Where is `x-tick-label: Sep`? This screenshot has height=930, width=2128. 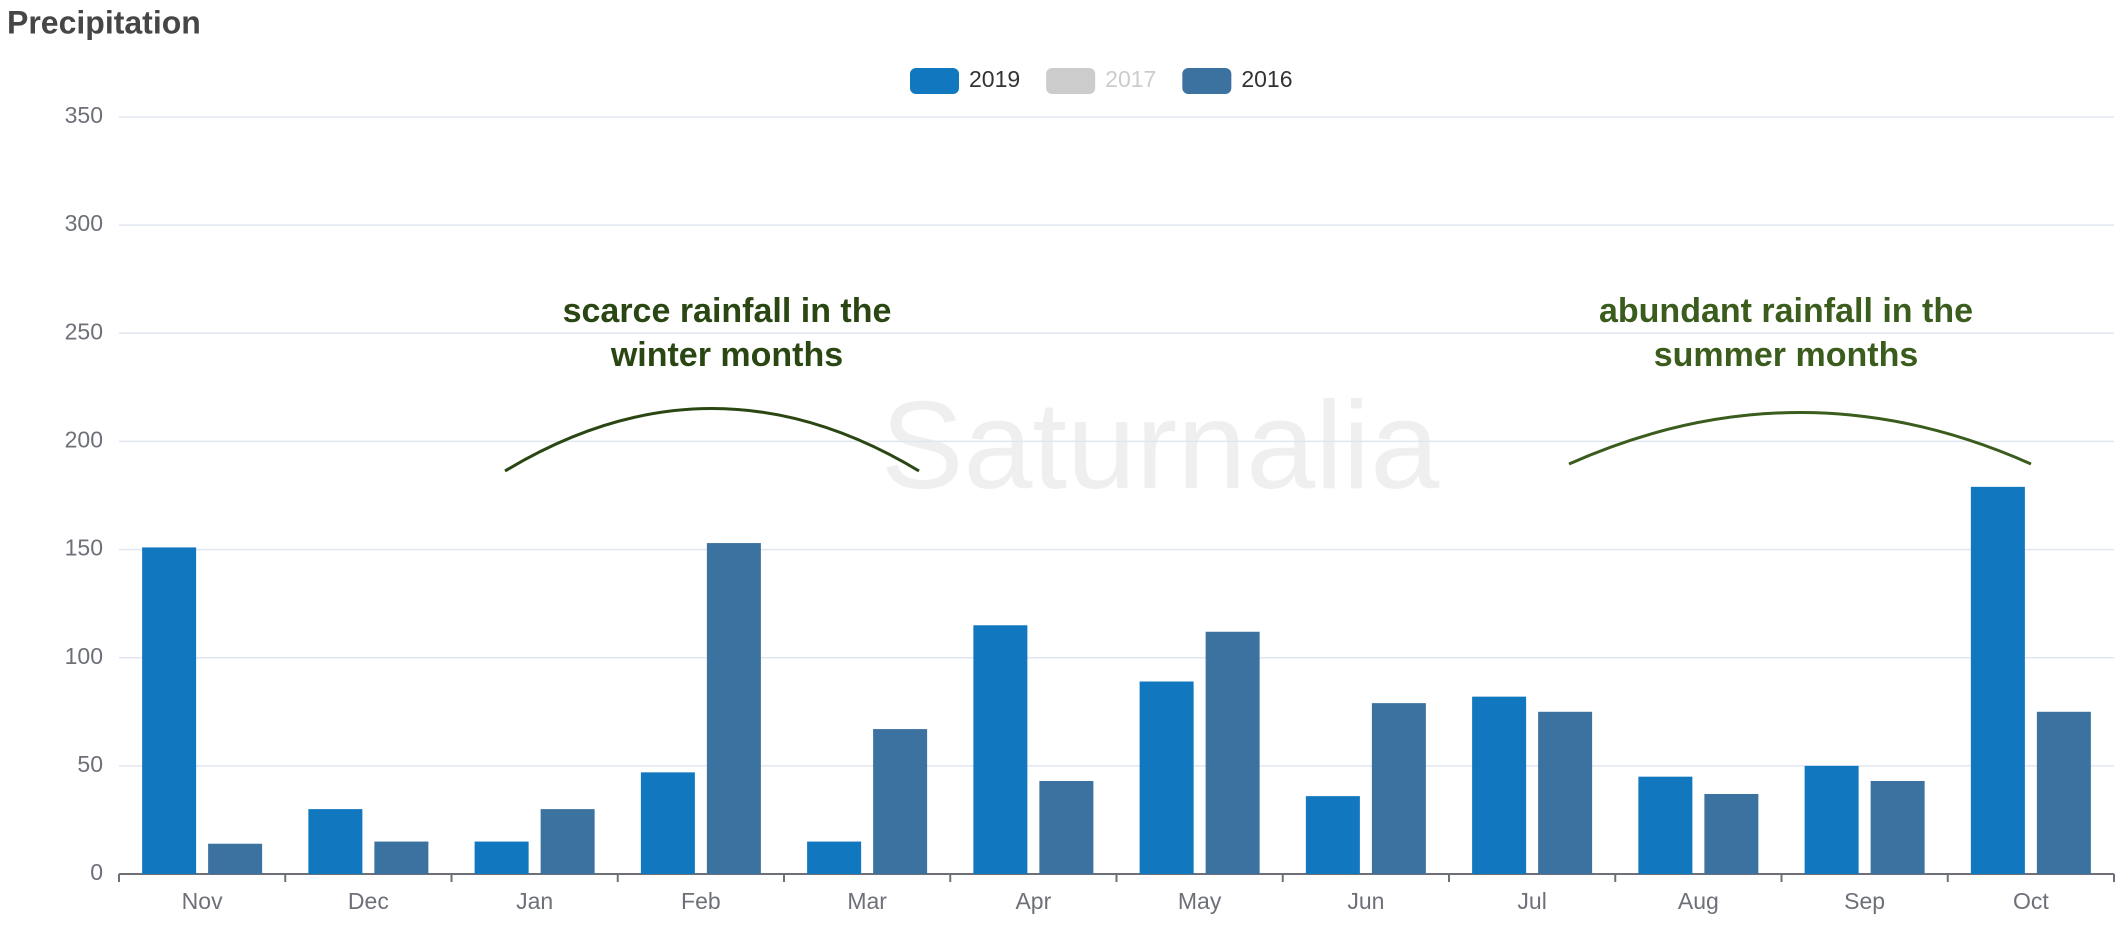
x-tick-label: Sep is located at coordinates (1864, 901).